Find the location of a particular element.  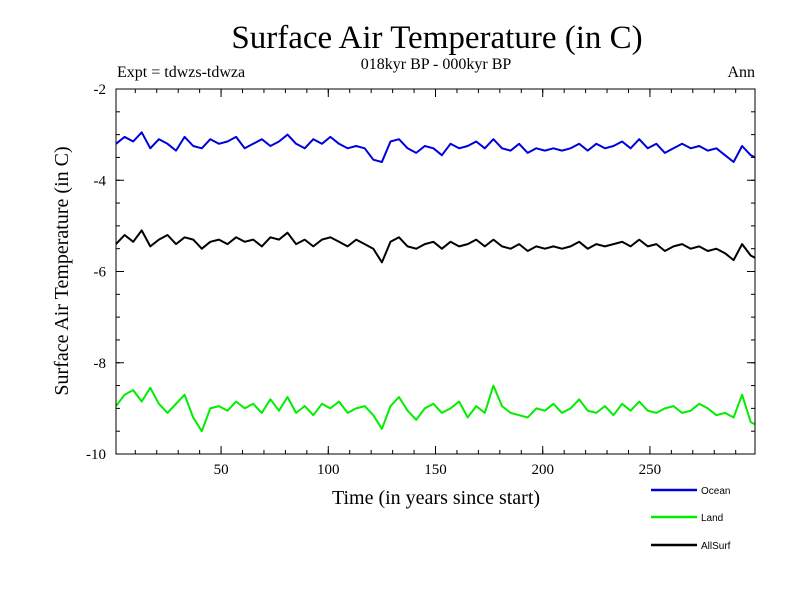

y-tick-label: -6 is located at coordinates (100, 273).